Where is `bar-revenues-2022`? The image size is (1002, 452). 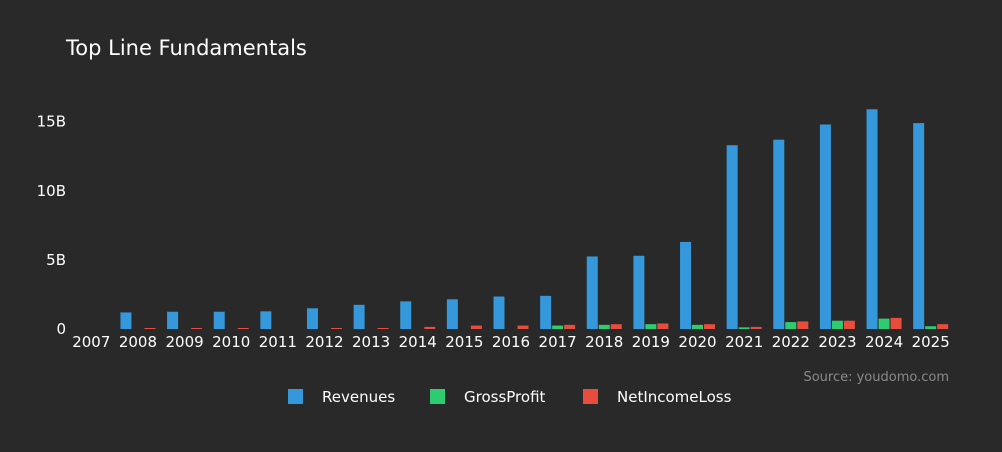 bar-revenues-2022 is located at coordinates (779, 234).